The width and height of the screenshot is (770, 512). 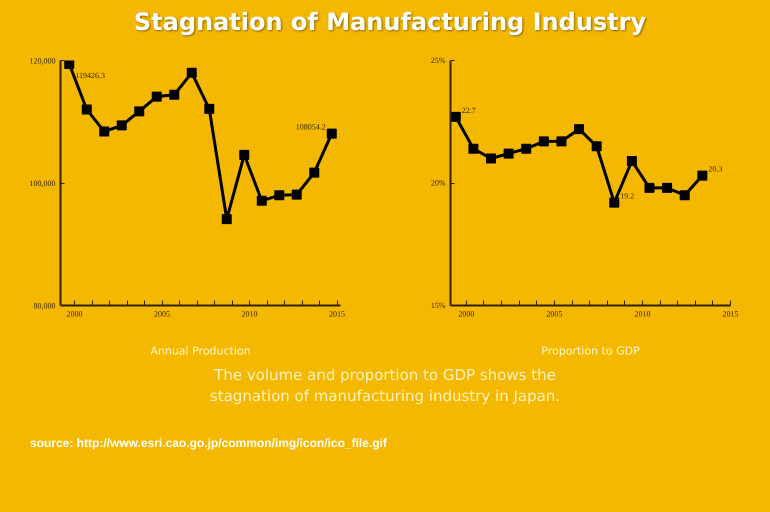 What do you see at coordinates (590, 351) in the screenshot?
I see `x-axis-title: Proportion to GDP` at bounding box center [590, 351].